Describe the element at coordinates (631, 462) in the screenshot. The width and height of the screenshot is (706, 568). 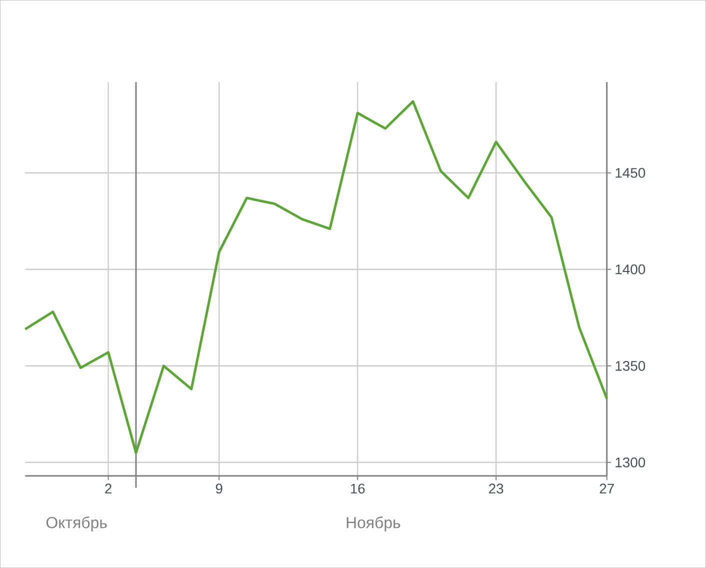
I see `y-tick-label: 1300` at that location.